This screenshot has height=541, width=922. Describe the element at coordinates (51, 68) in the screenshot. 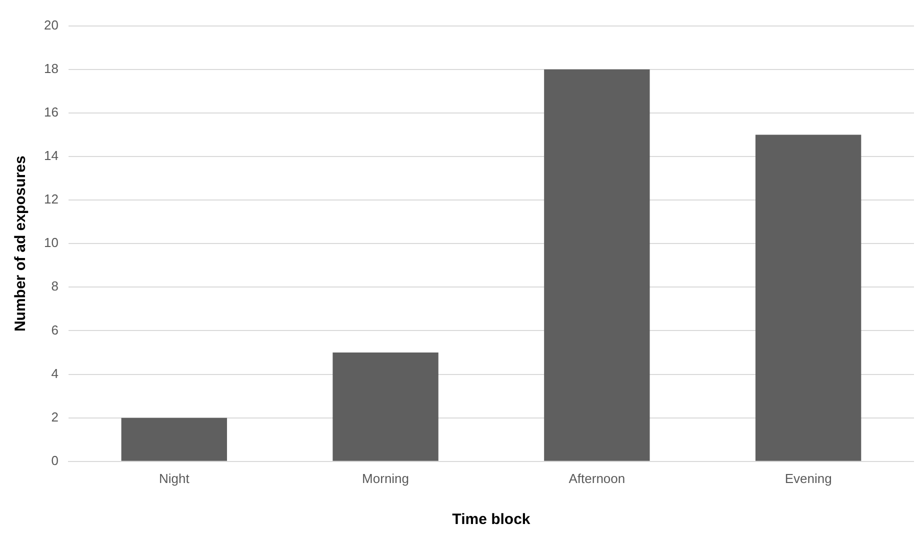

I see `y-tick-label: 18` at that location.